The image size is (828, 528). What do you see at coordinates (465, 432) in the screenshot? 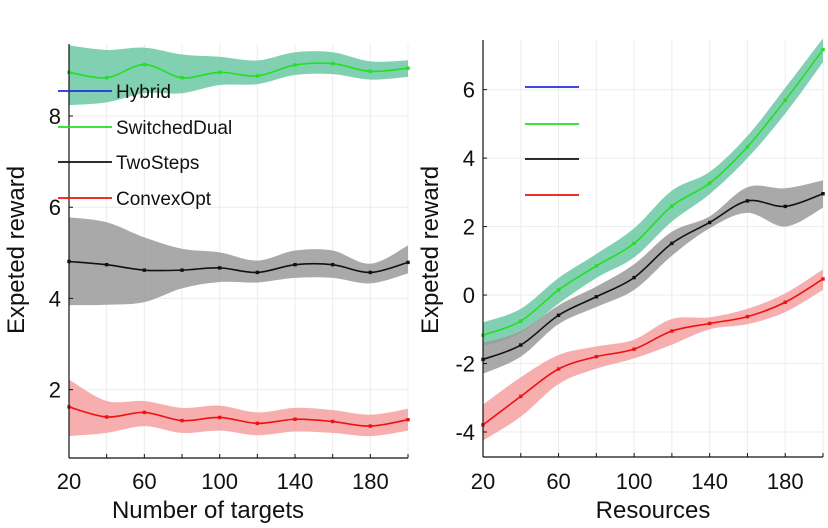
I see `y-tick-label: -4` at bounding box center [465, 432].